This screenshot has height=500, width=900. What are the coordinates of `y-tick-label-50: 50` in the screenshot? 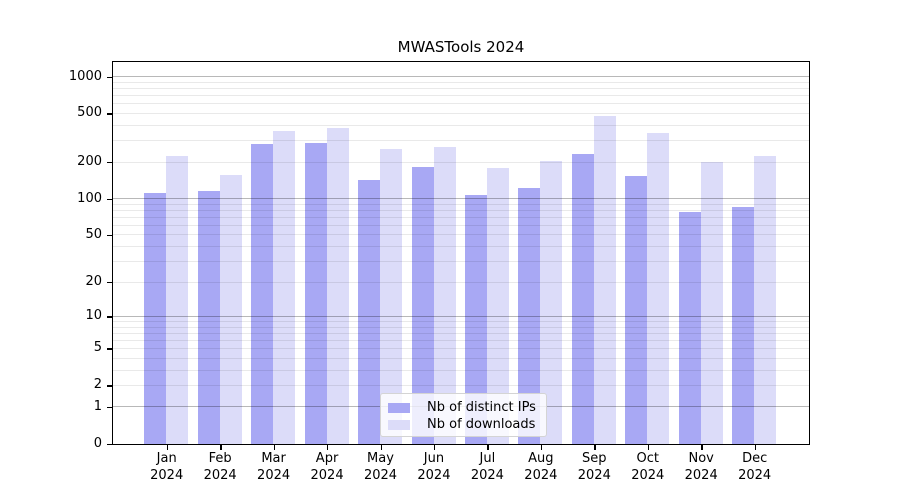 It's located at (93, 234).